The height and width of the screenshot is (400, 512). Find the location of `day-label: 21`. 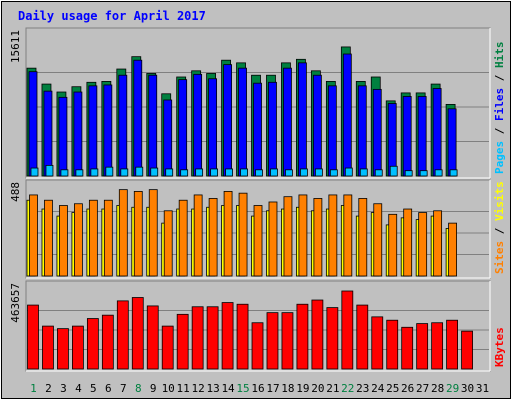

day-label: 21 is located at coordinates (332, 388).